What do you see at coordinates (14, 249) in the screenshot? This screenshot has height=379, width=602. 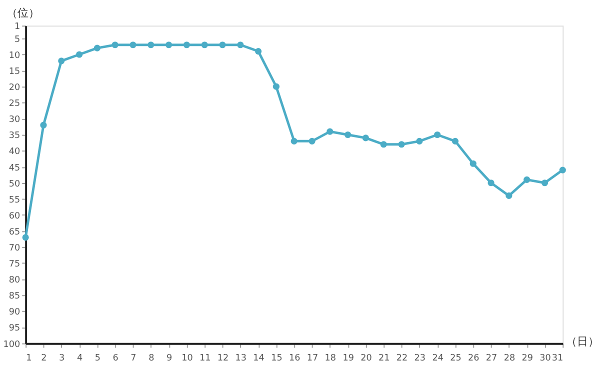 I see `y-tick-label: 70` at bounding box center [14, 249].